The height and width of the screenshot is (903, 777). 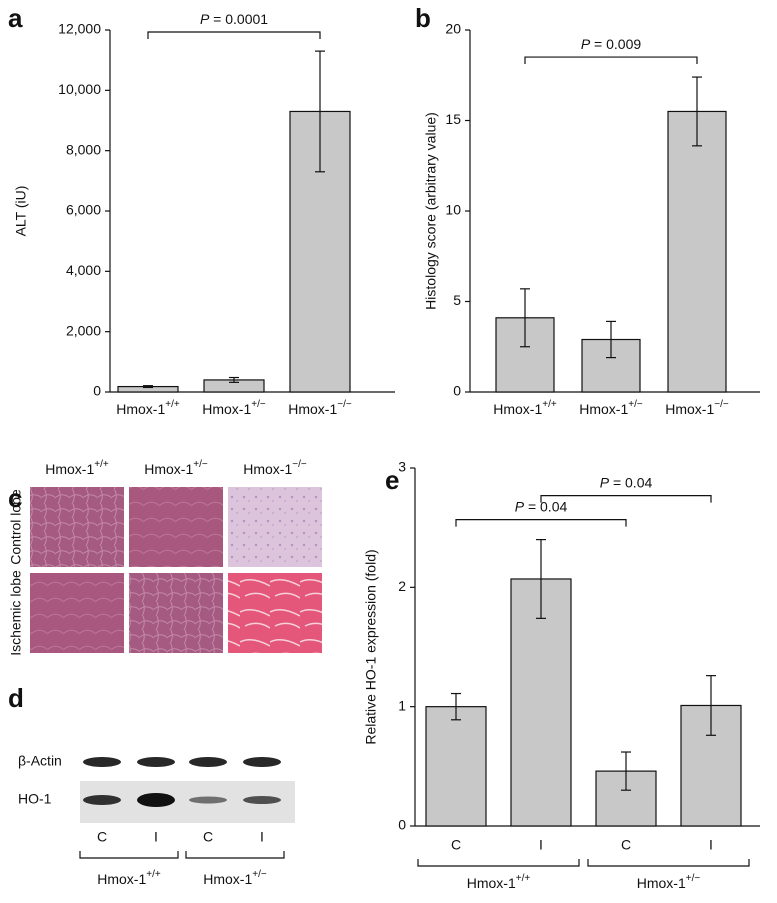 I want to click on y-tick-label: 10,000, so click(x=79, y=89).